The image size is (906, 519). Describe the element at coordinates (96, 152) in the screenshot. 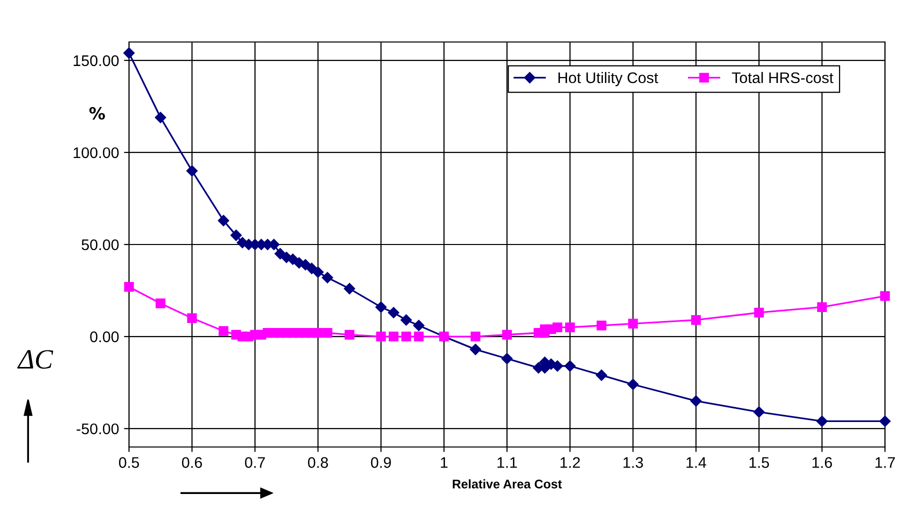

I see `y-tick-label: 100.00` at that location.